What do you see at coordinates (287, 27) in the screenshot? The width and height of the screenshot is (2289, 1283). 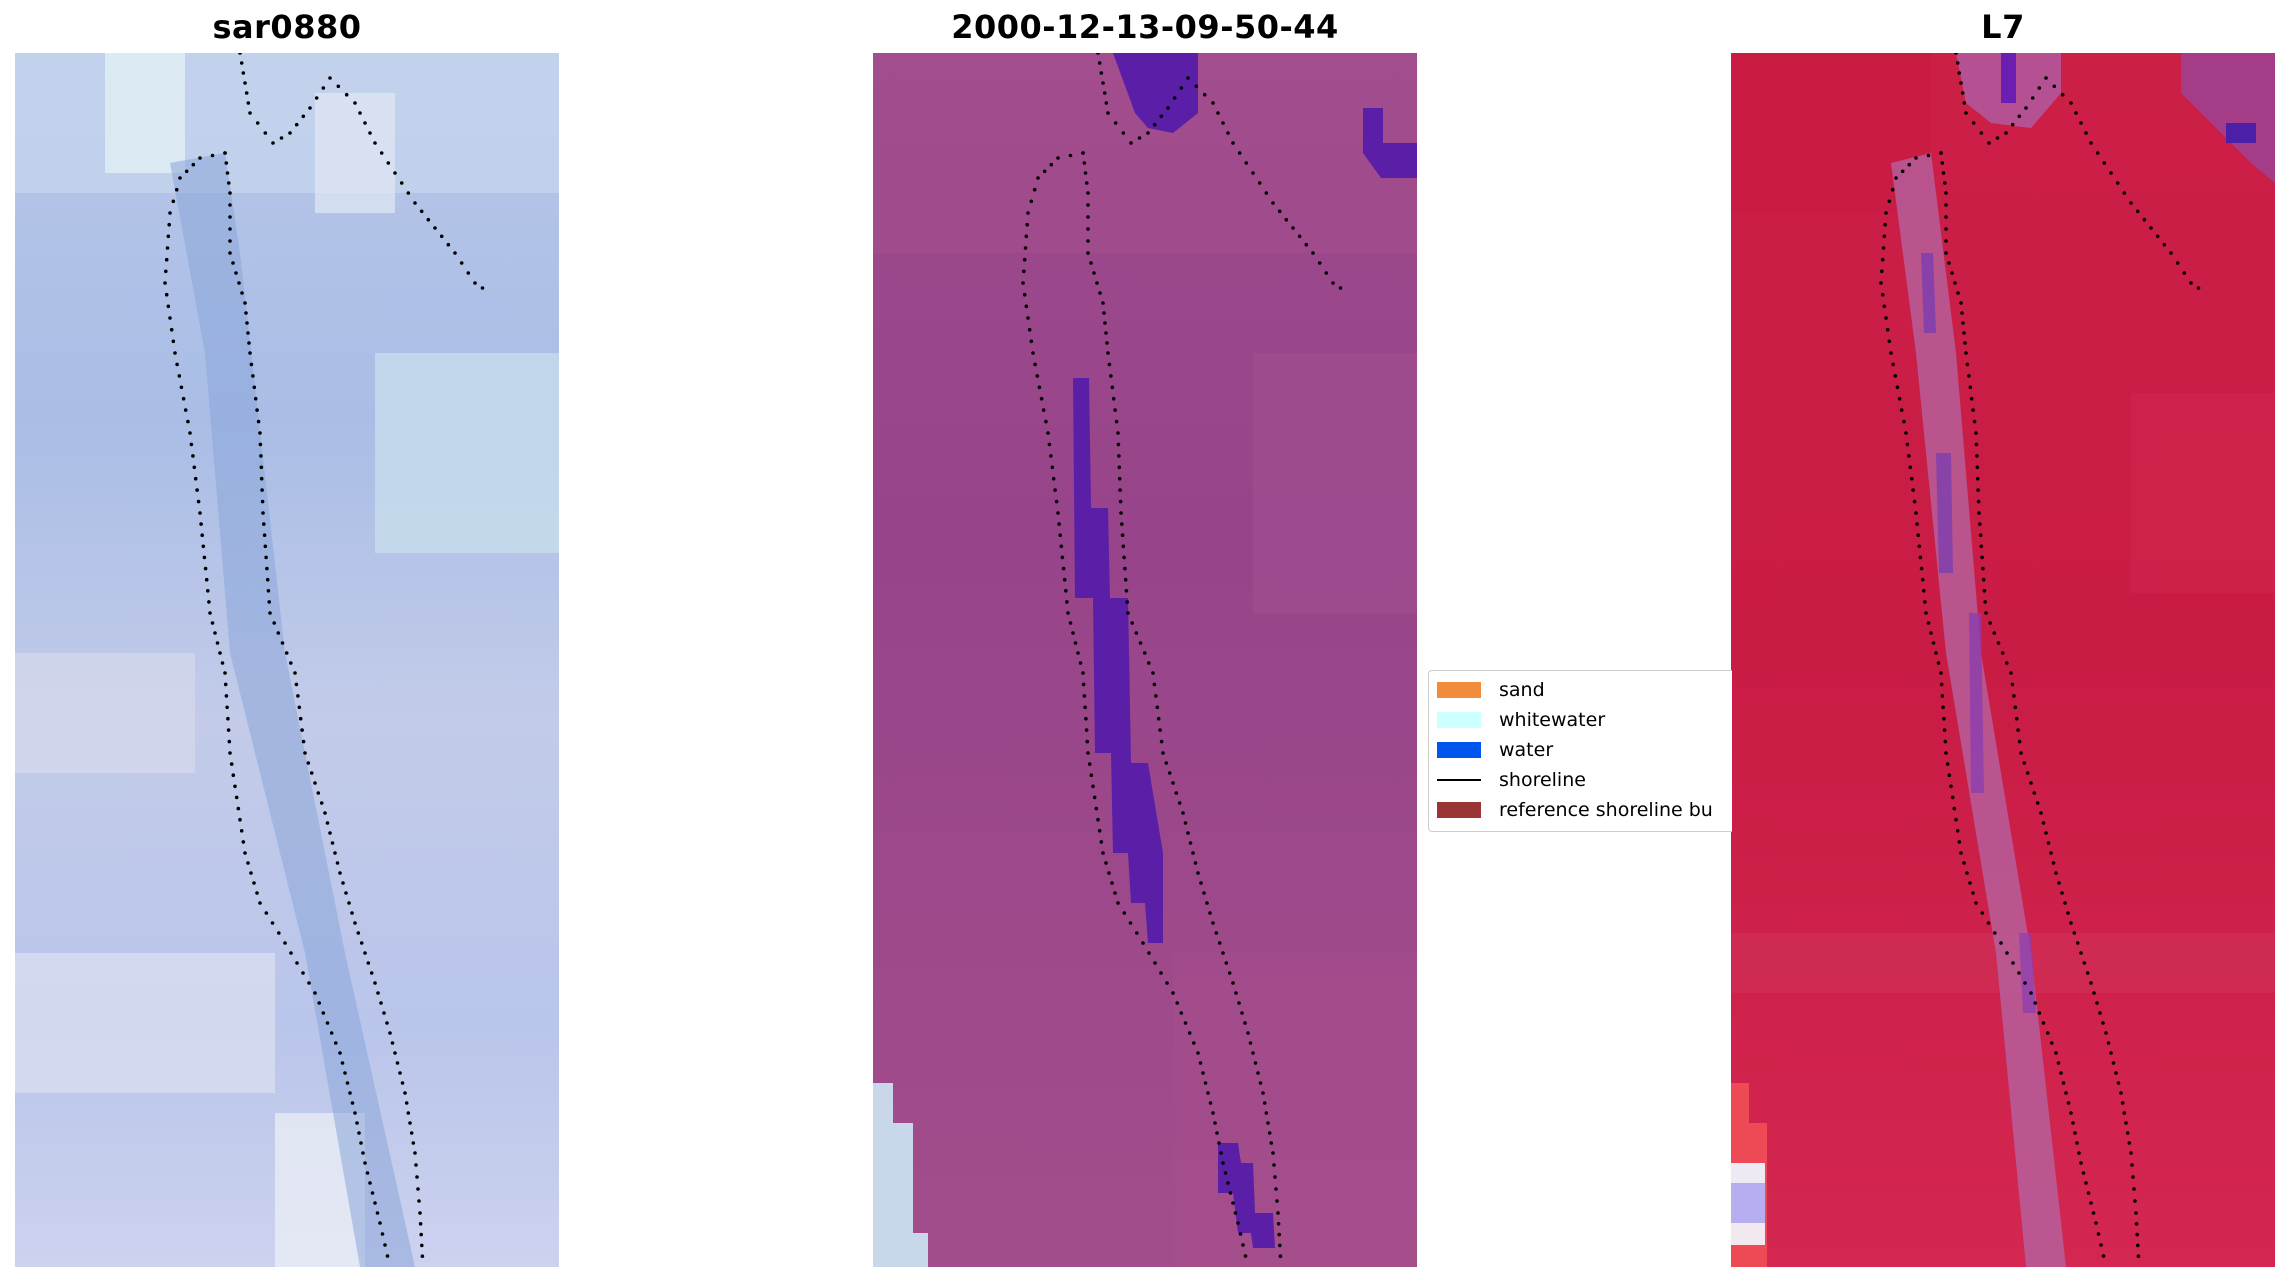 I see `panel-title: sar0880` at bounding box center [287, 27].